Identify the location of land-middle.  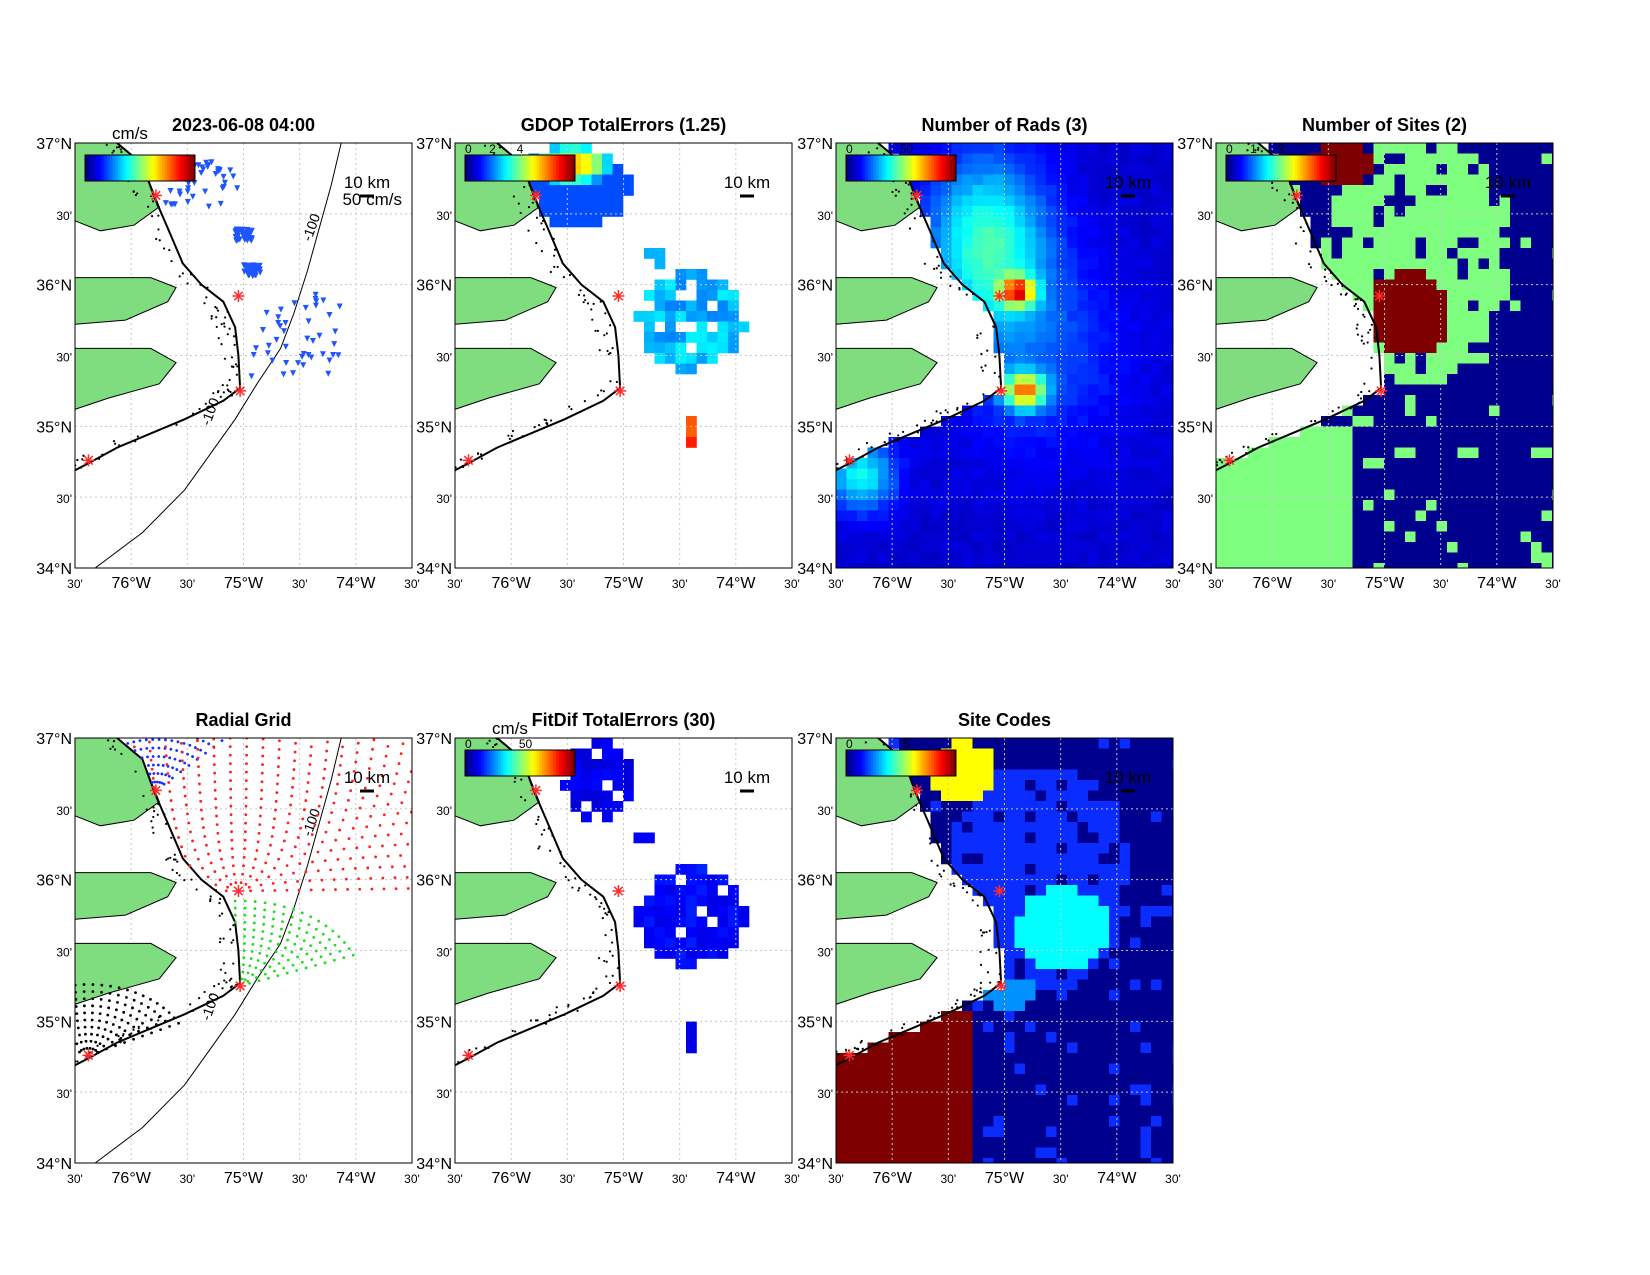
(506, 896).